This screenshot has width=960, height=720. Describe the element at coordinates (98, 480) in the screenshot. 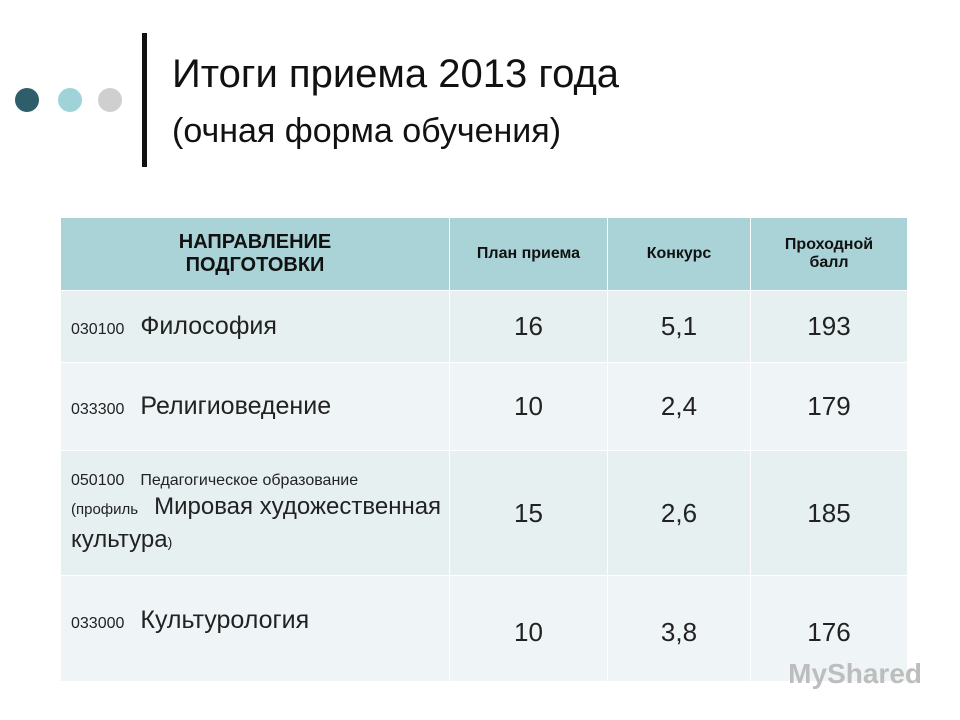

I see `code: 050100` at that location.